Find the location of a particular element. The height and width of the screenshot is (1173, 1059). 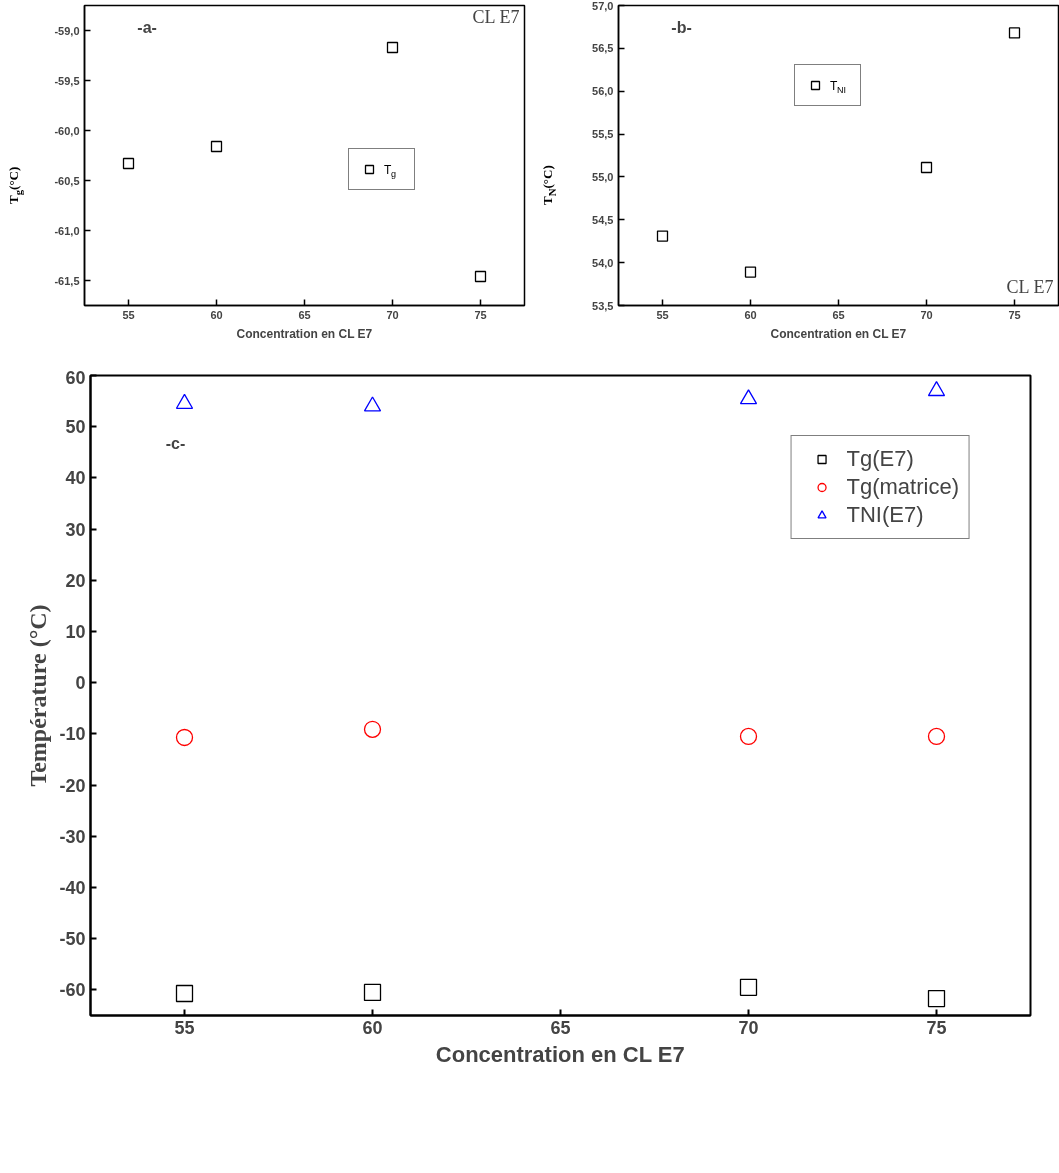

y-axis-title: Température (°C) is located at coordinates (38, 695).